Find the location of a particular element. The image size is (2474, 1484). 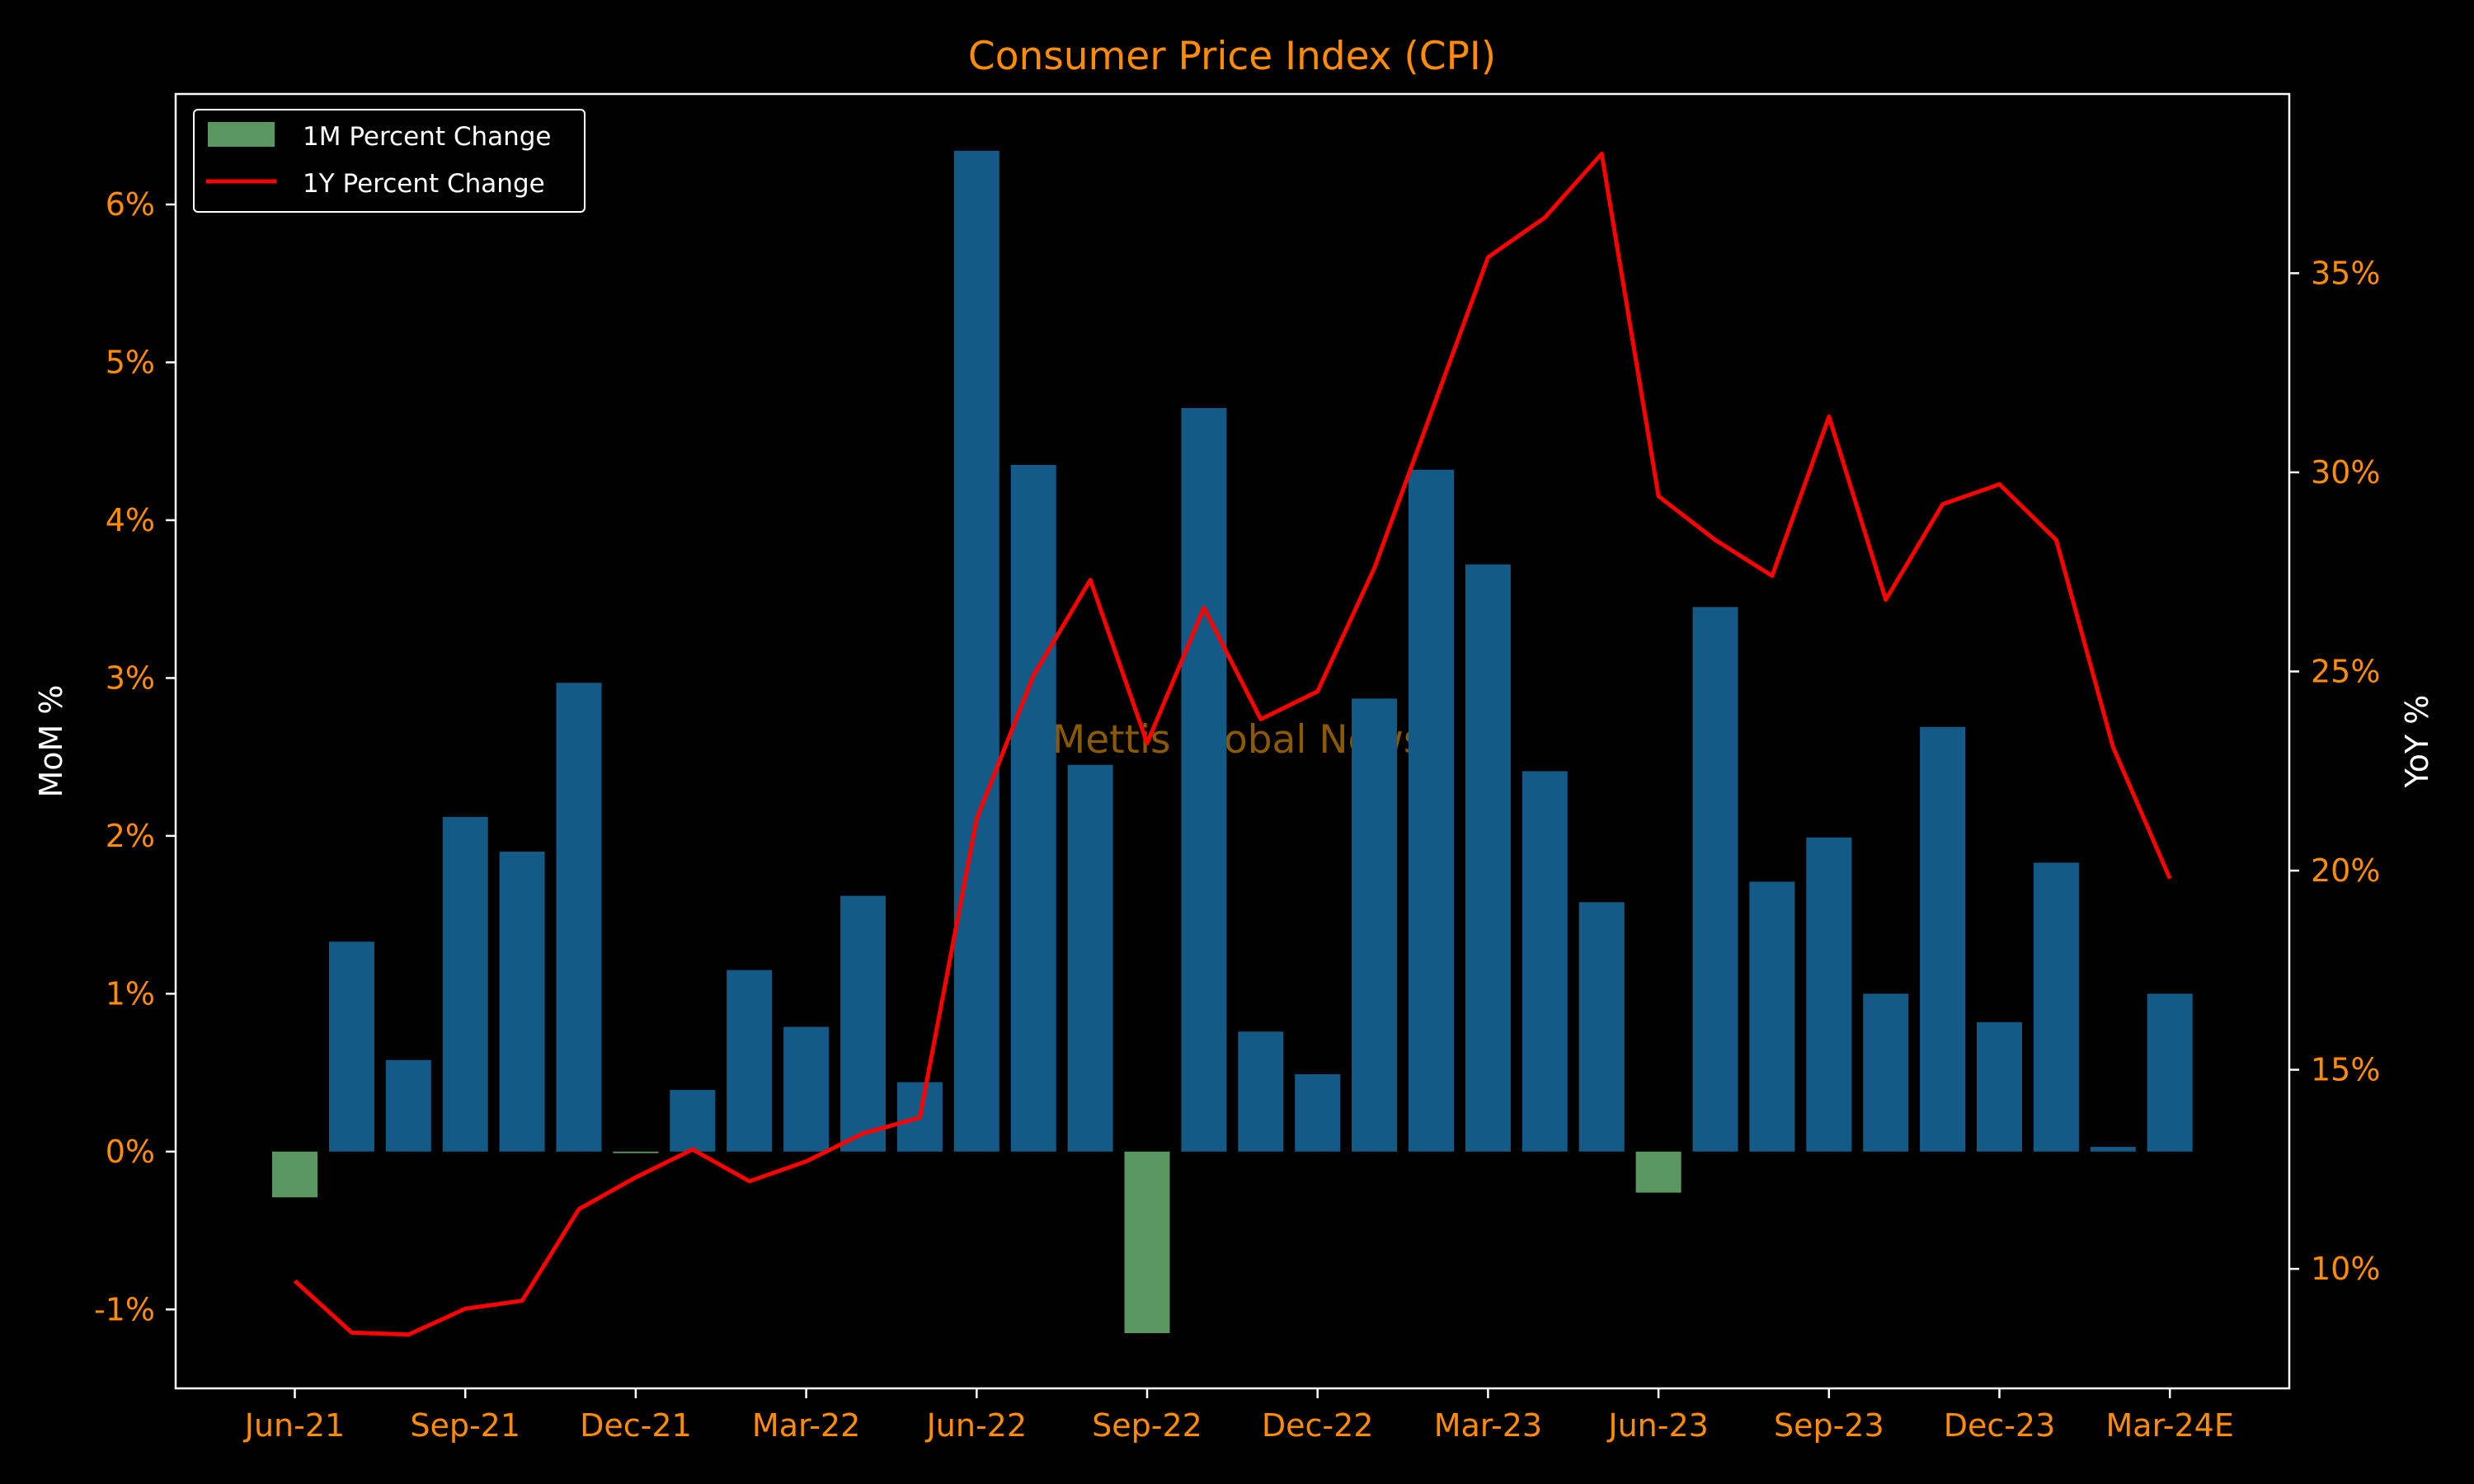

legend-bar-swatch is located at coordinates (241, 134).